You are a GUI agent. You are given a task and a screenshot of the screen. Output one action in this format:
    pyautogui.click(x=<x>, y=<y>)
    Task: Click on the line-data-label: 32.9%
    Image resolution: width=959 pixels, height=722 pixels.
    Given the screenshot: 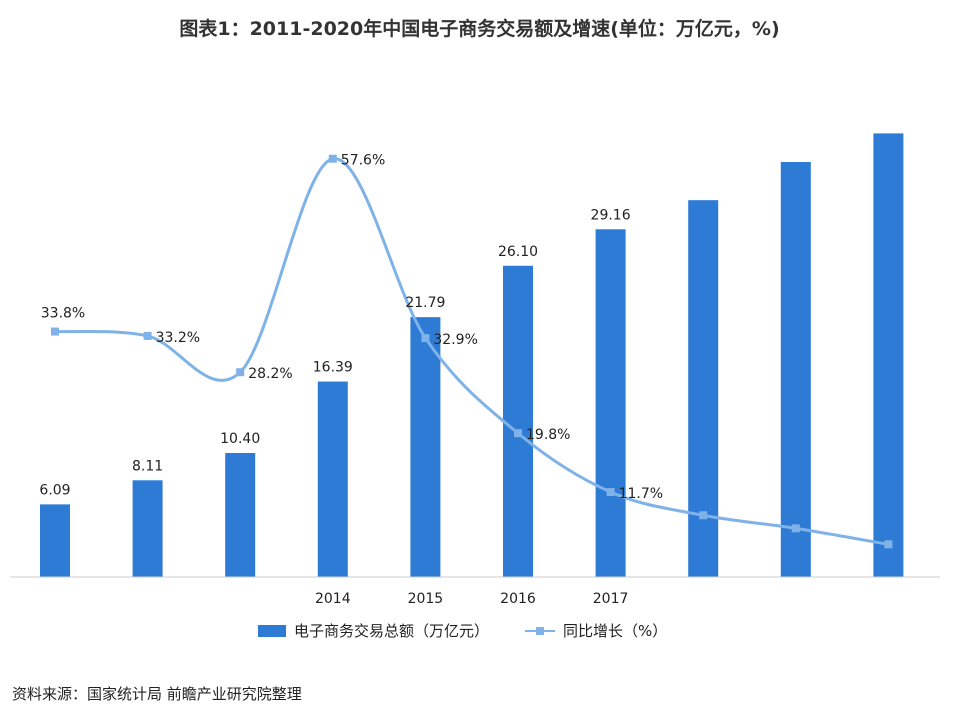 What is the action you would take?
    pyautogui.click(x=455, y=340)
    